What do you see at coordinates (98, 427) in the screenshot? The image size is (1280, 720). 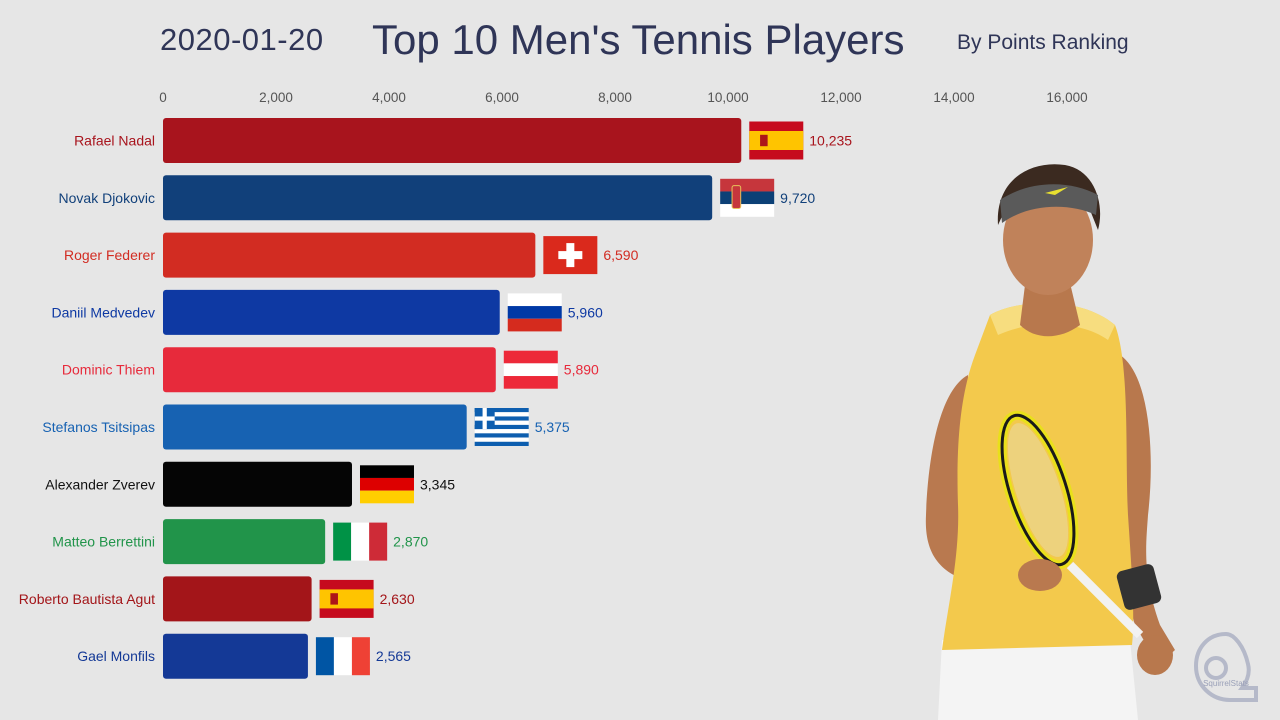 I see `player-name-label: Stefanos Tsitsipas` at bounding box center [98, 427].